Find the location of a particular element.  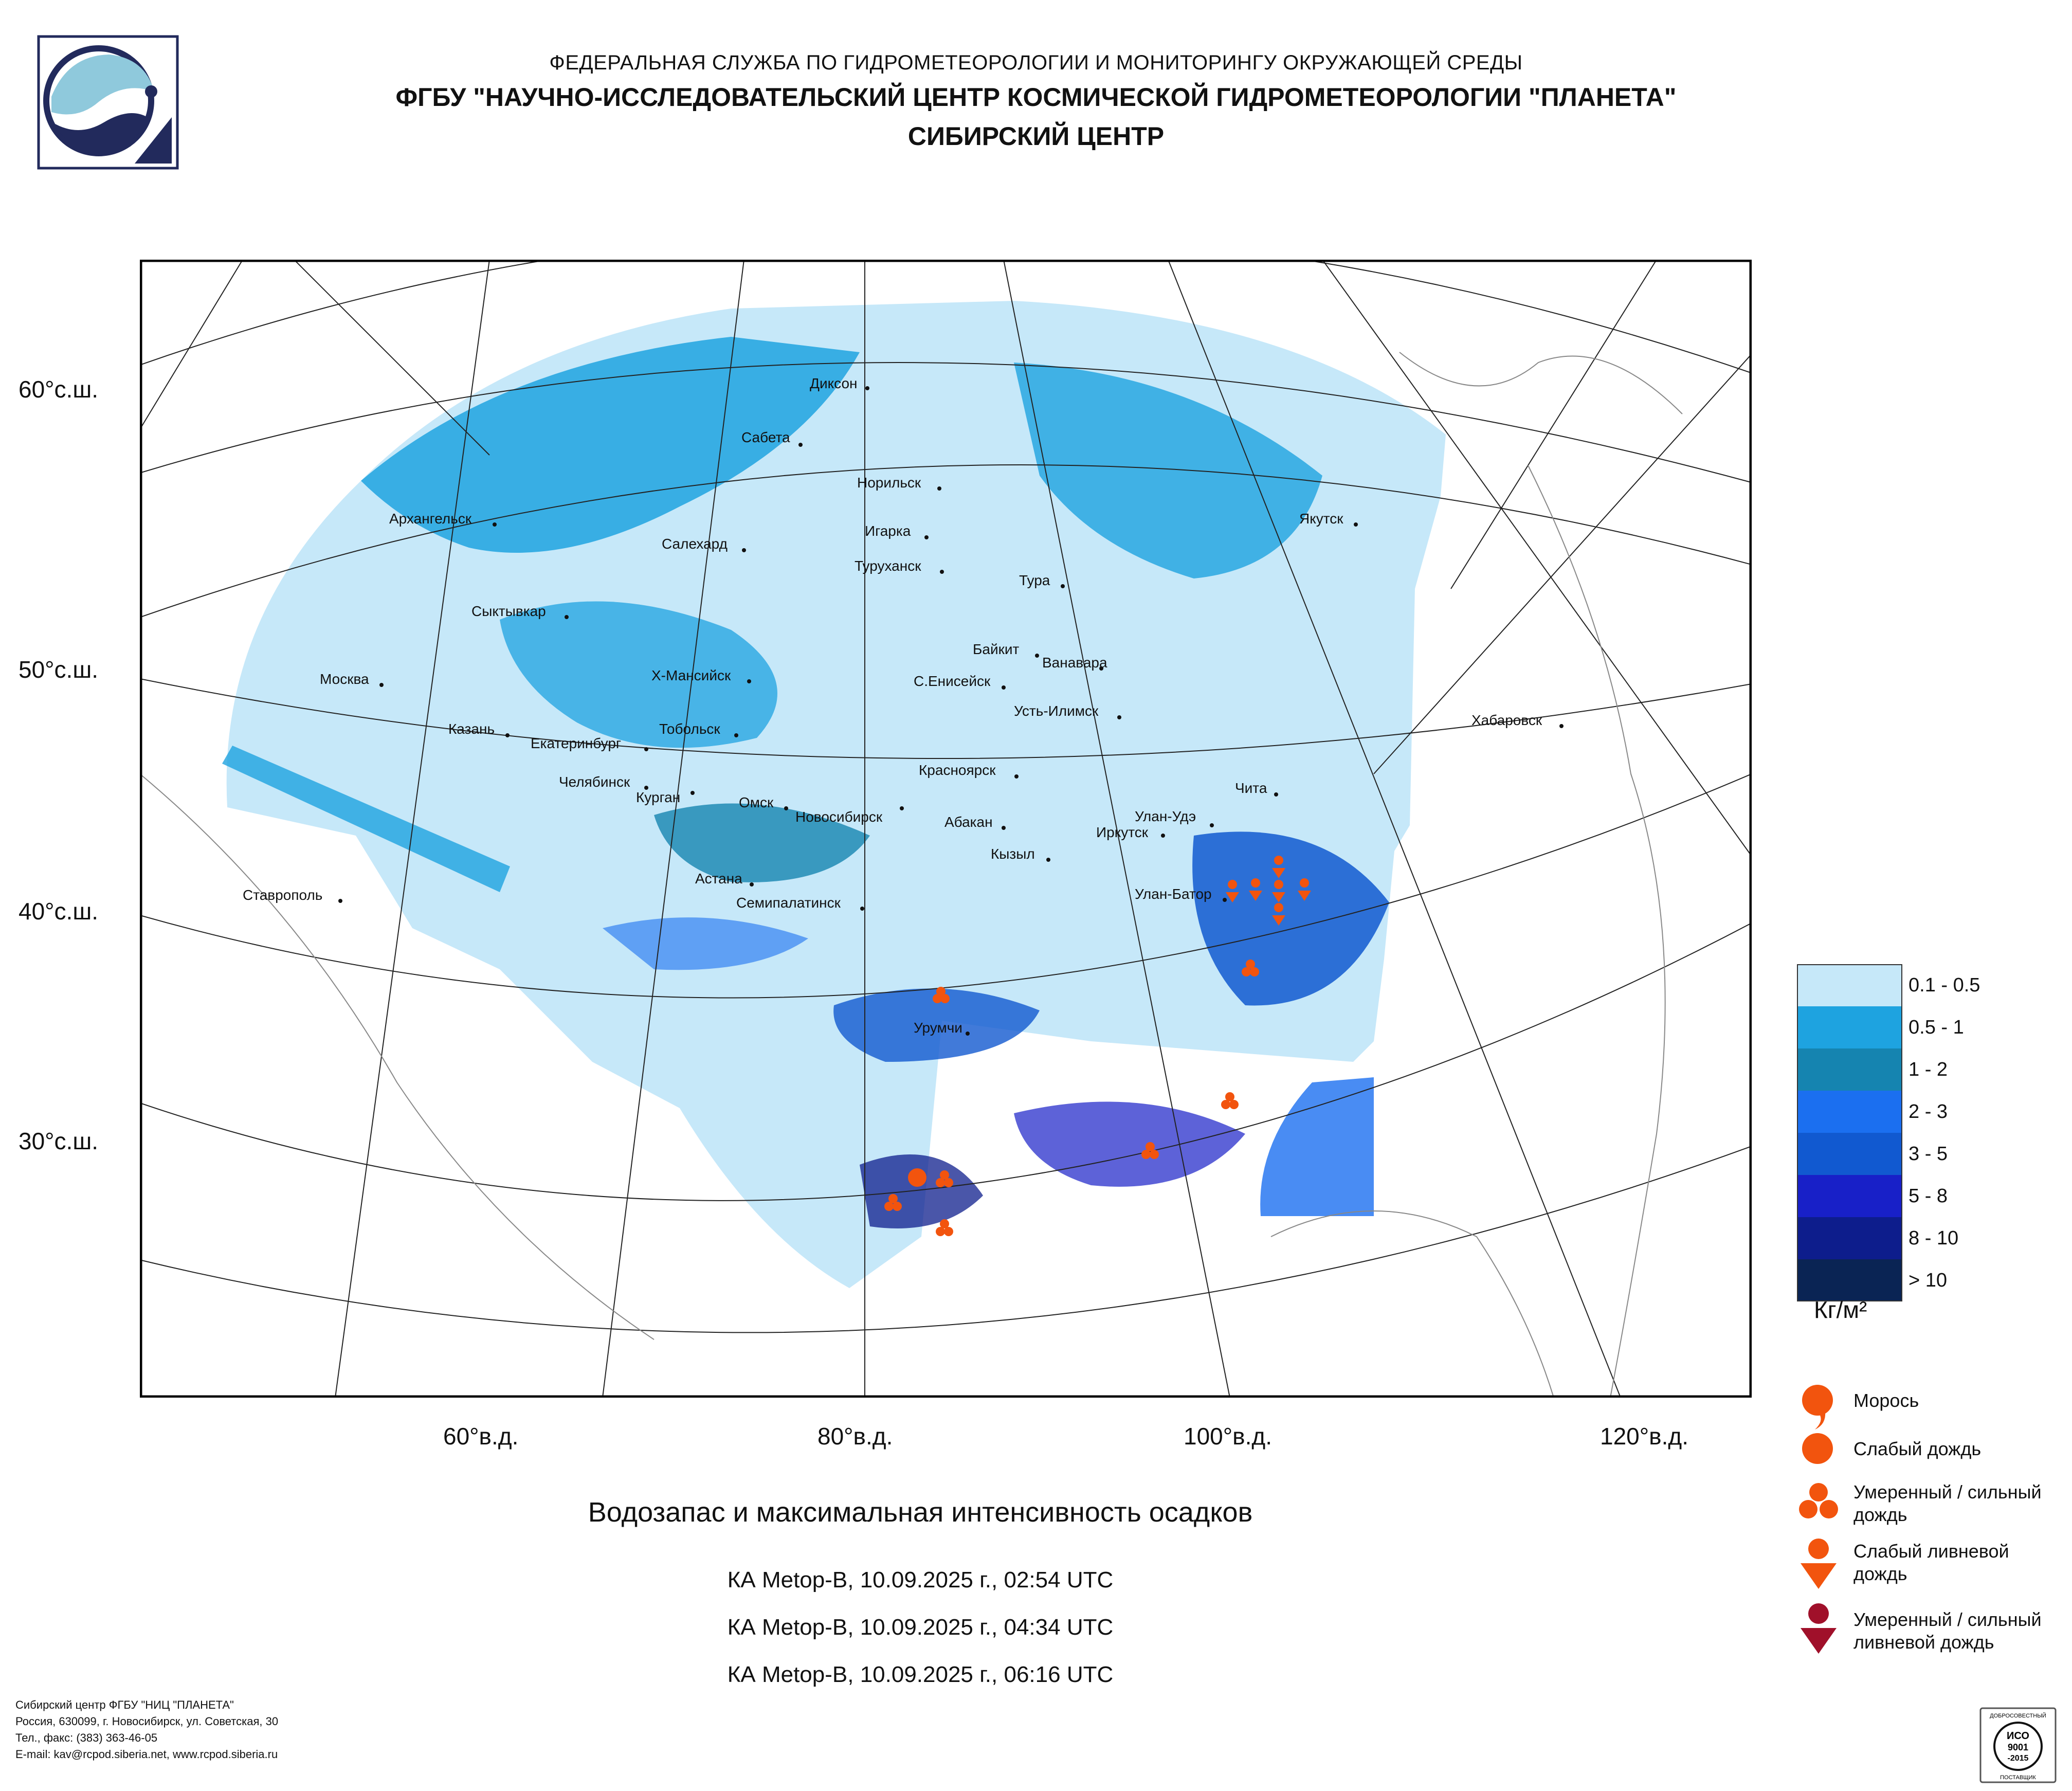

city-dikson: Диксон is located at coordinates (839, 383).